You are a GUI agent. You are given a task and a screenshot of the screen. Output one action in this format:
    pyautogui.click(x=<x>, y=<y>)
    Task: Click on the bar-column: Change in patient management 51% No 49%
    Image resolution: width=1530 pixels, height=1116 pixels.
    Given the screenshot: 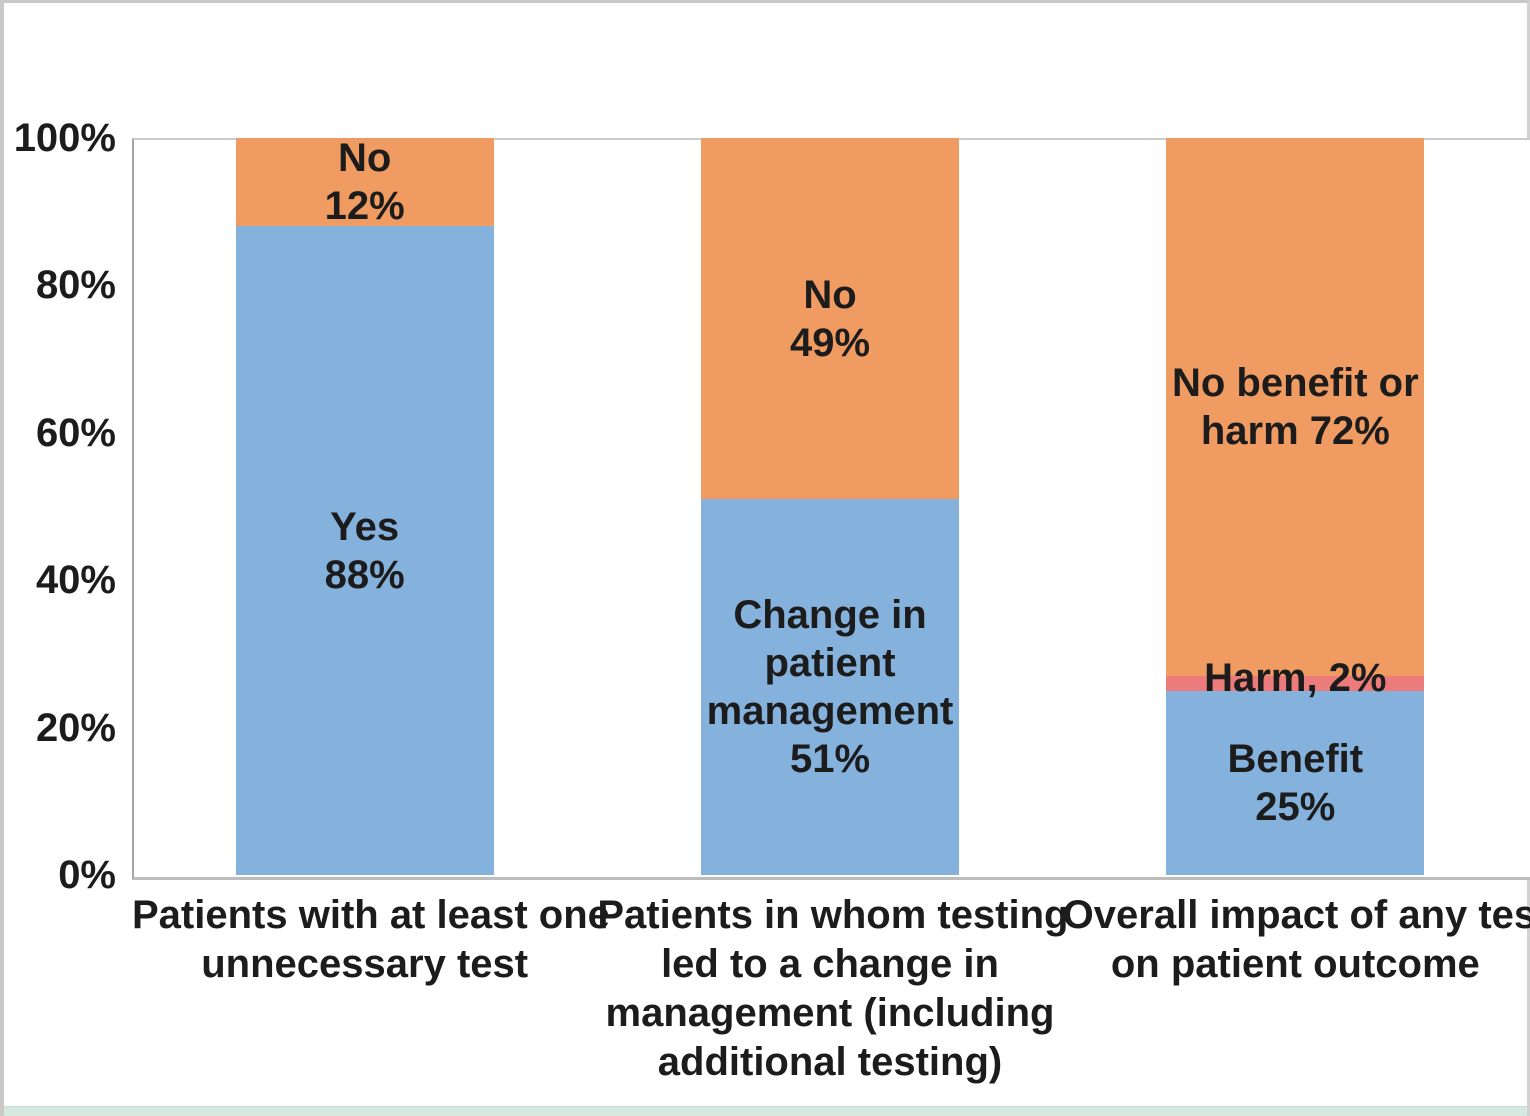 What is the action you would take?
    pyautogui.click(x=830, y=506)
    